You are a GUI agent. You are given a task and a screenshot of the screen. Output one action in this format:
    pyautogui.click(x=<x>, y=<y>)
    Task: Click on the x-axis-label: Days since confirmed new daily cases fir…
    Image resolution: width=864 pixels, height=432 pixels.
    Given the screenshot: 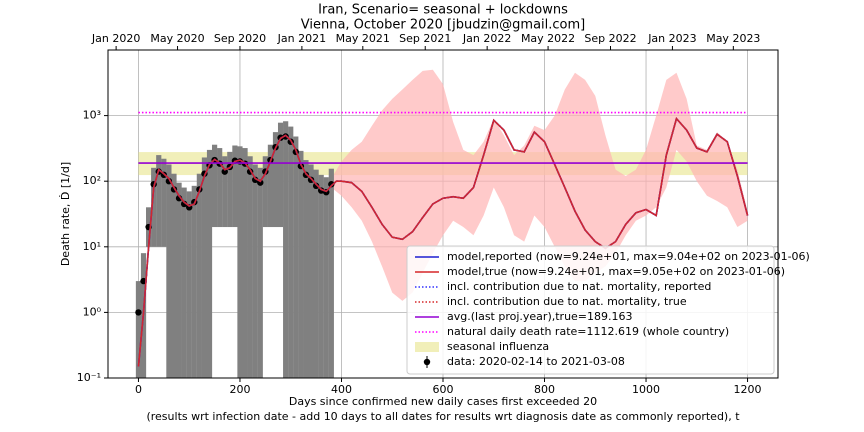 What is the action you would take?
    pyautogui.click(x=443, y=401)
    